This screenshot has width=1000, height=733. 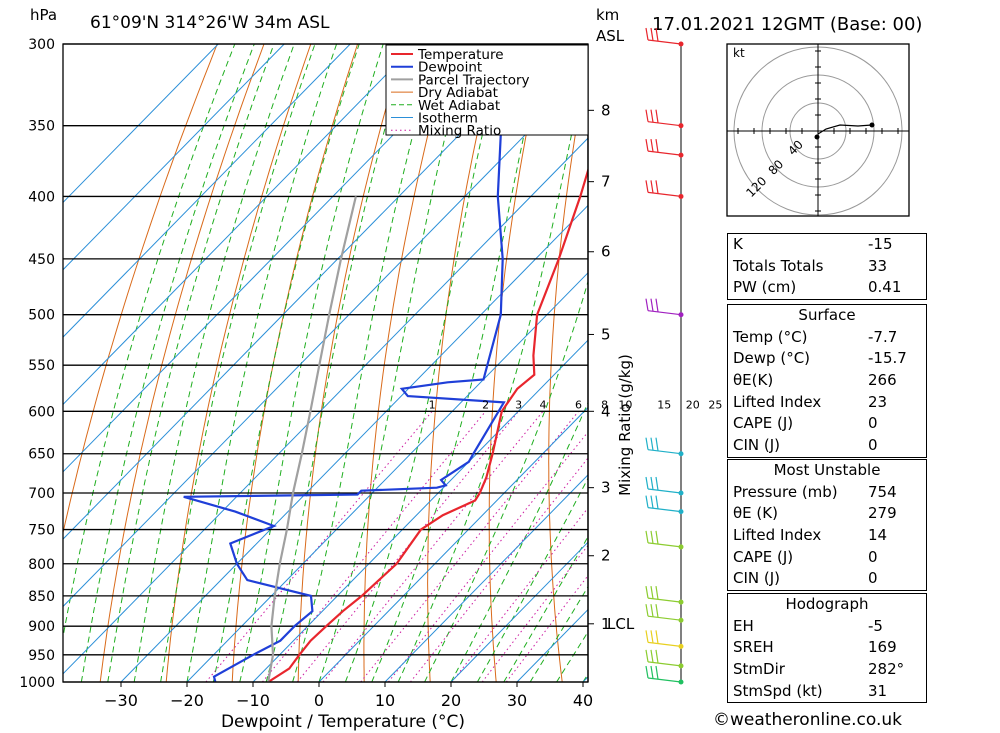 I want to click on legend-entry: Isotherm, so click(x=448, y=119).